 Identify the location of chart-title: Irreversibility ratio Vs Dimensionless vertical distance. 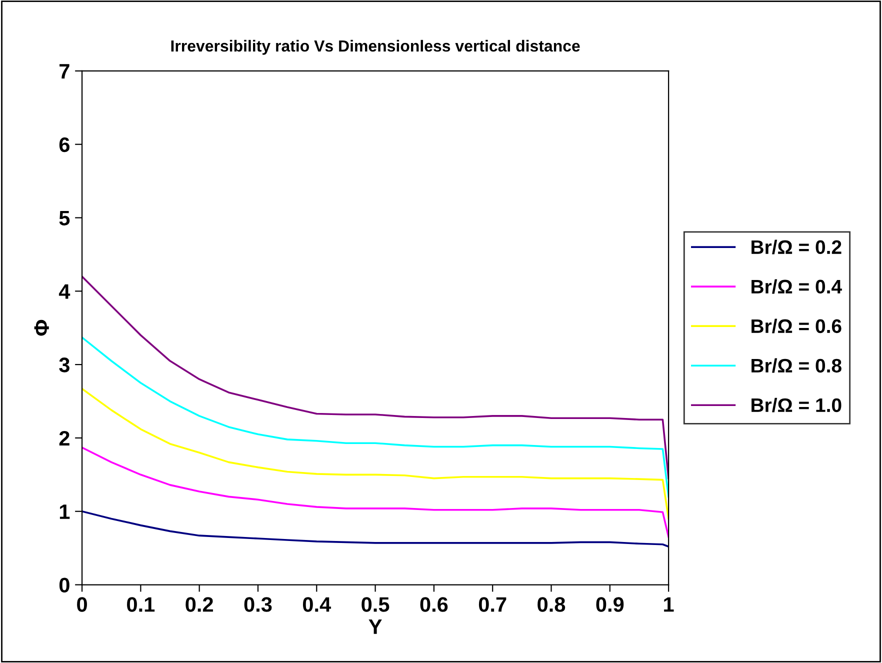
(375, 47).